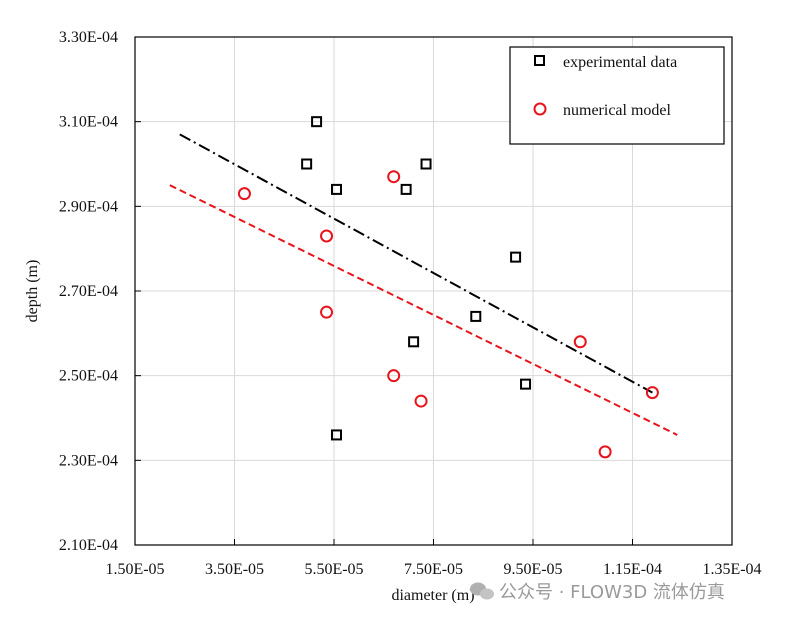  Describe the element at coordinates (88, 460) in the screenshot. I see `y-tick-label: 2.30E-04` at that location.